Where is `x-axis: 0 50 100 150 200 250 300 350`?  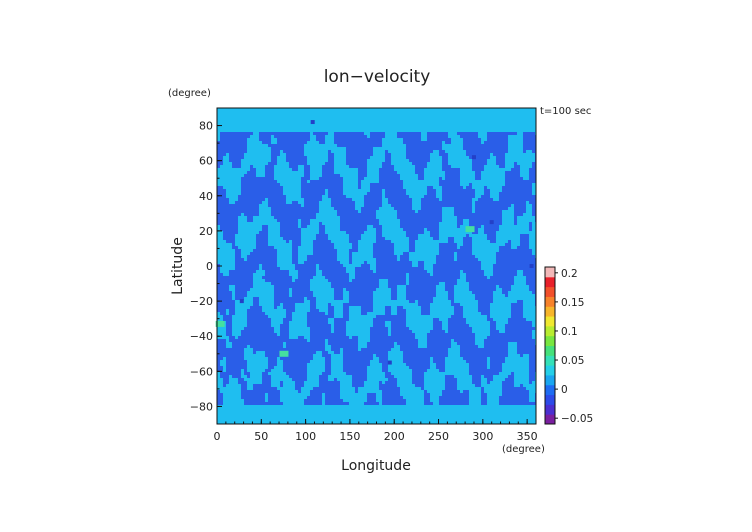
x-axis: 0 50 100 150 200 250 300 350 is located at coordinates (376, 431).